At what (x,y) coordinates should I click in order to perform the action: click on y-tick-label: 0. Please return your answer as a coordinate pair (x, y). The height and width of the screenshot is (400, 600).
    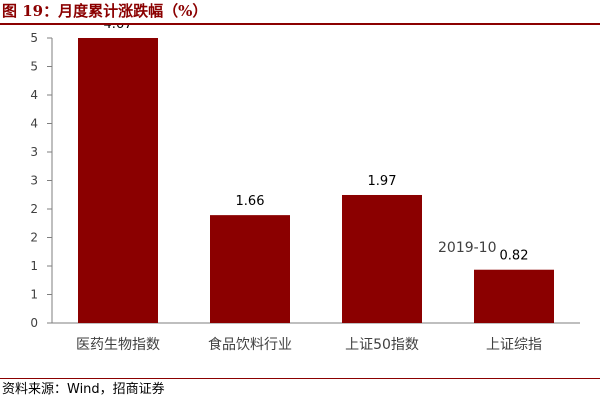
    Looking at the image, I should click on (34, 323).